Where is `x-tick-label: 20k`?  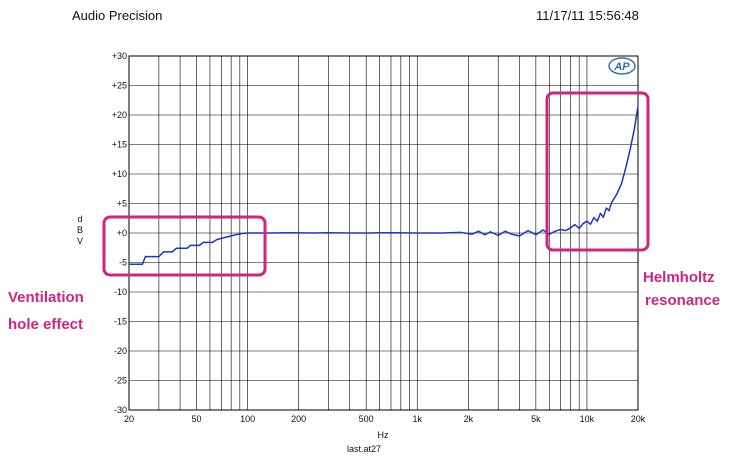
x-tick-label: 20k is located at coordinates (638, 419).